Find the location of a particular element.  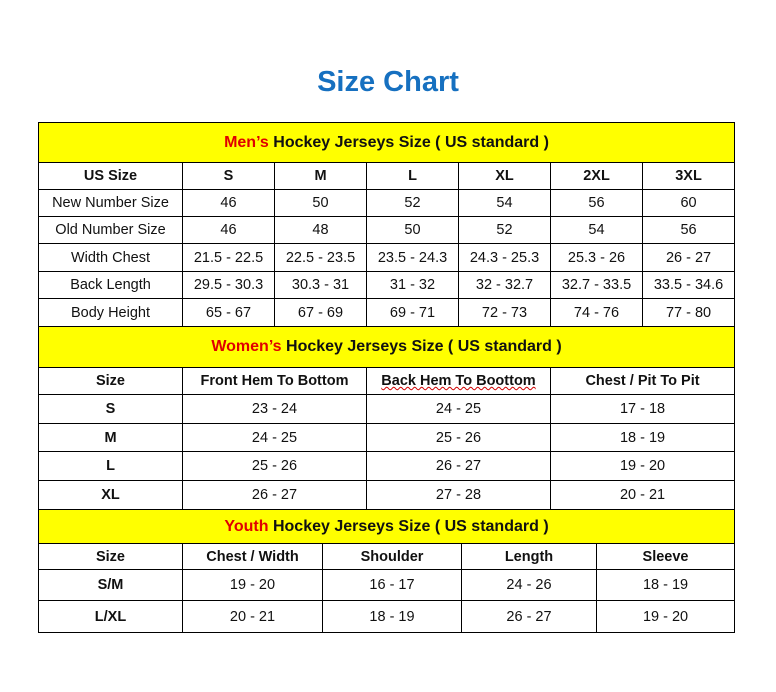

table-cell: 23.5 - 24.3 is located at coordinates (412, 257).